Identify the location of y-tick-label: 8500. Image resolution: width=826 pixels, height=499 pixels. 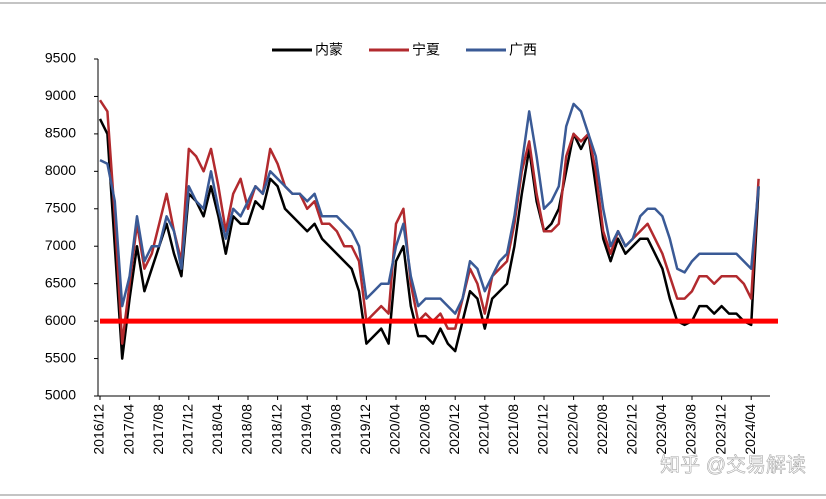
(60, 133).